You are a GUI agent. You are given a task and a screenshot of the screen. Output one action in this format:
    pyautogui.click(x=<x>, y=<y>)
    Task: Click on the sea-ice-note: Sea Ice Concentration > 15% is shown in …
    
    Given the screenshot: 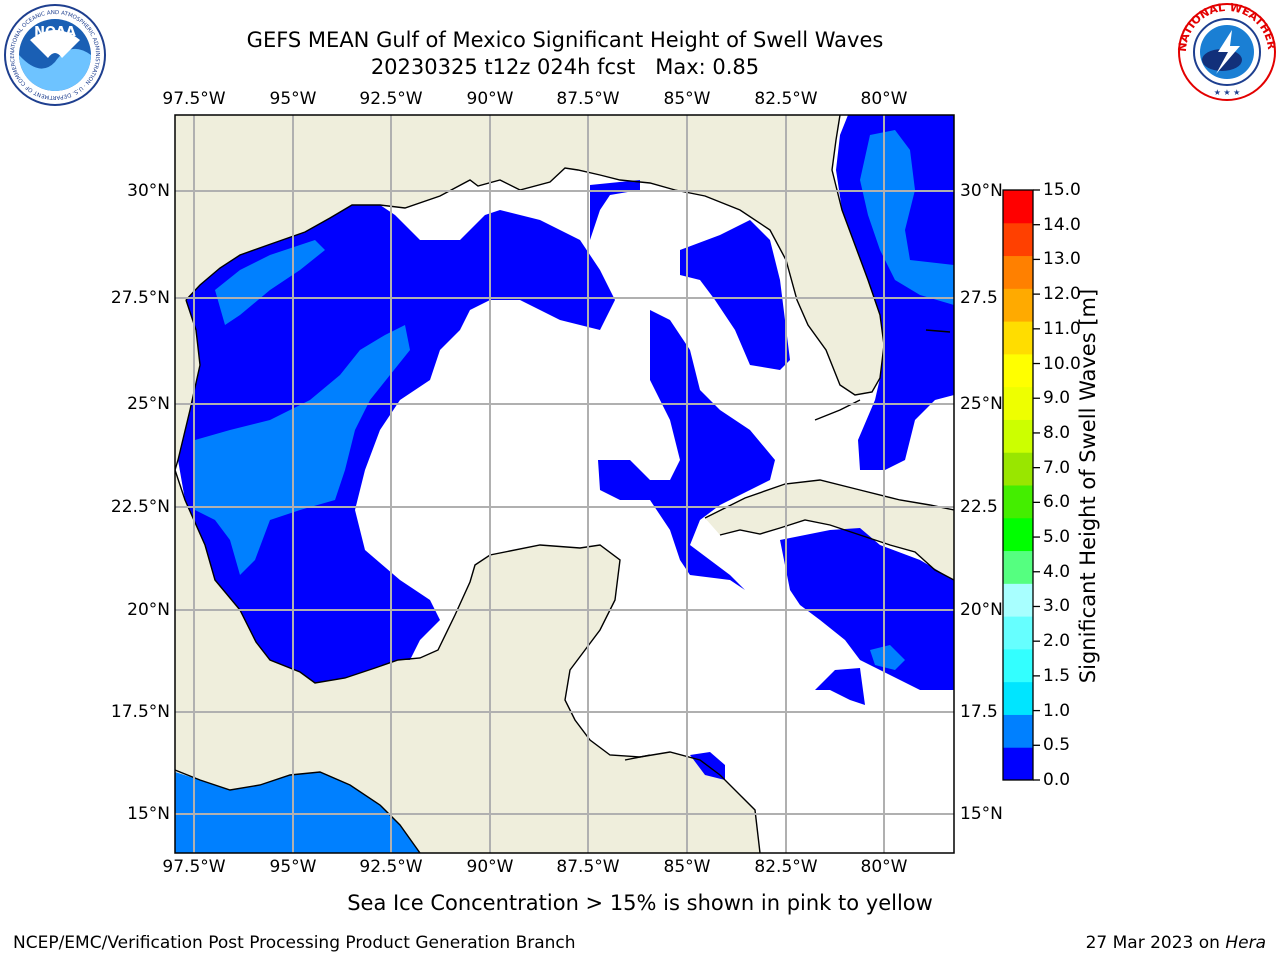 What is the action you would take?
    pyautogui.click(x=640, y=903)
    